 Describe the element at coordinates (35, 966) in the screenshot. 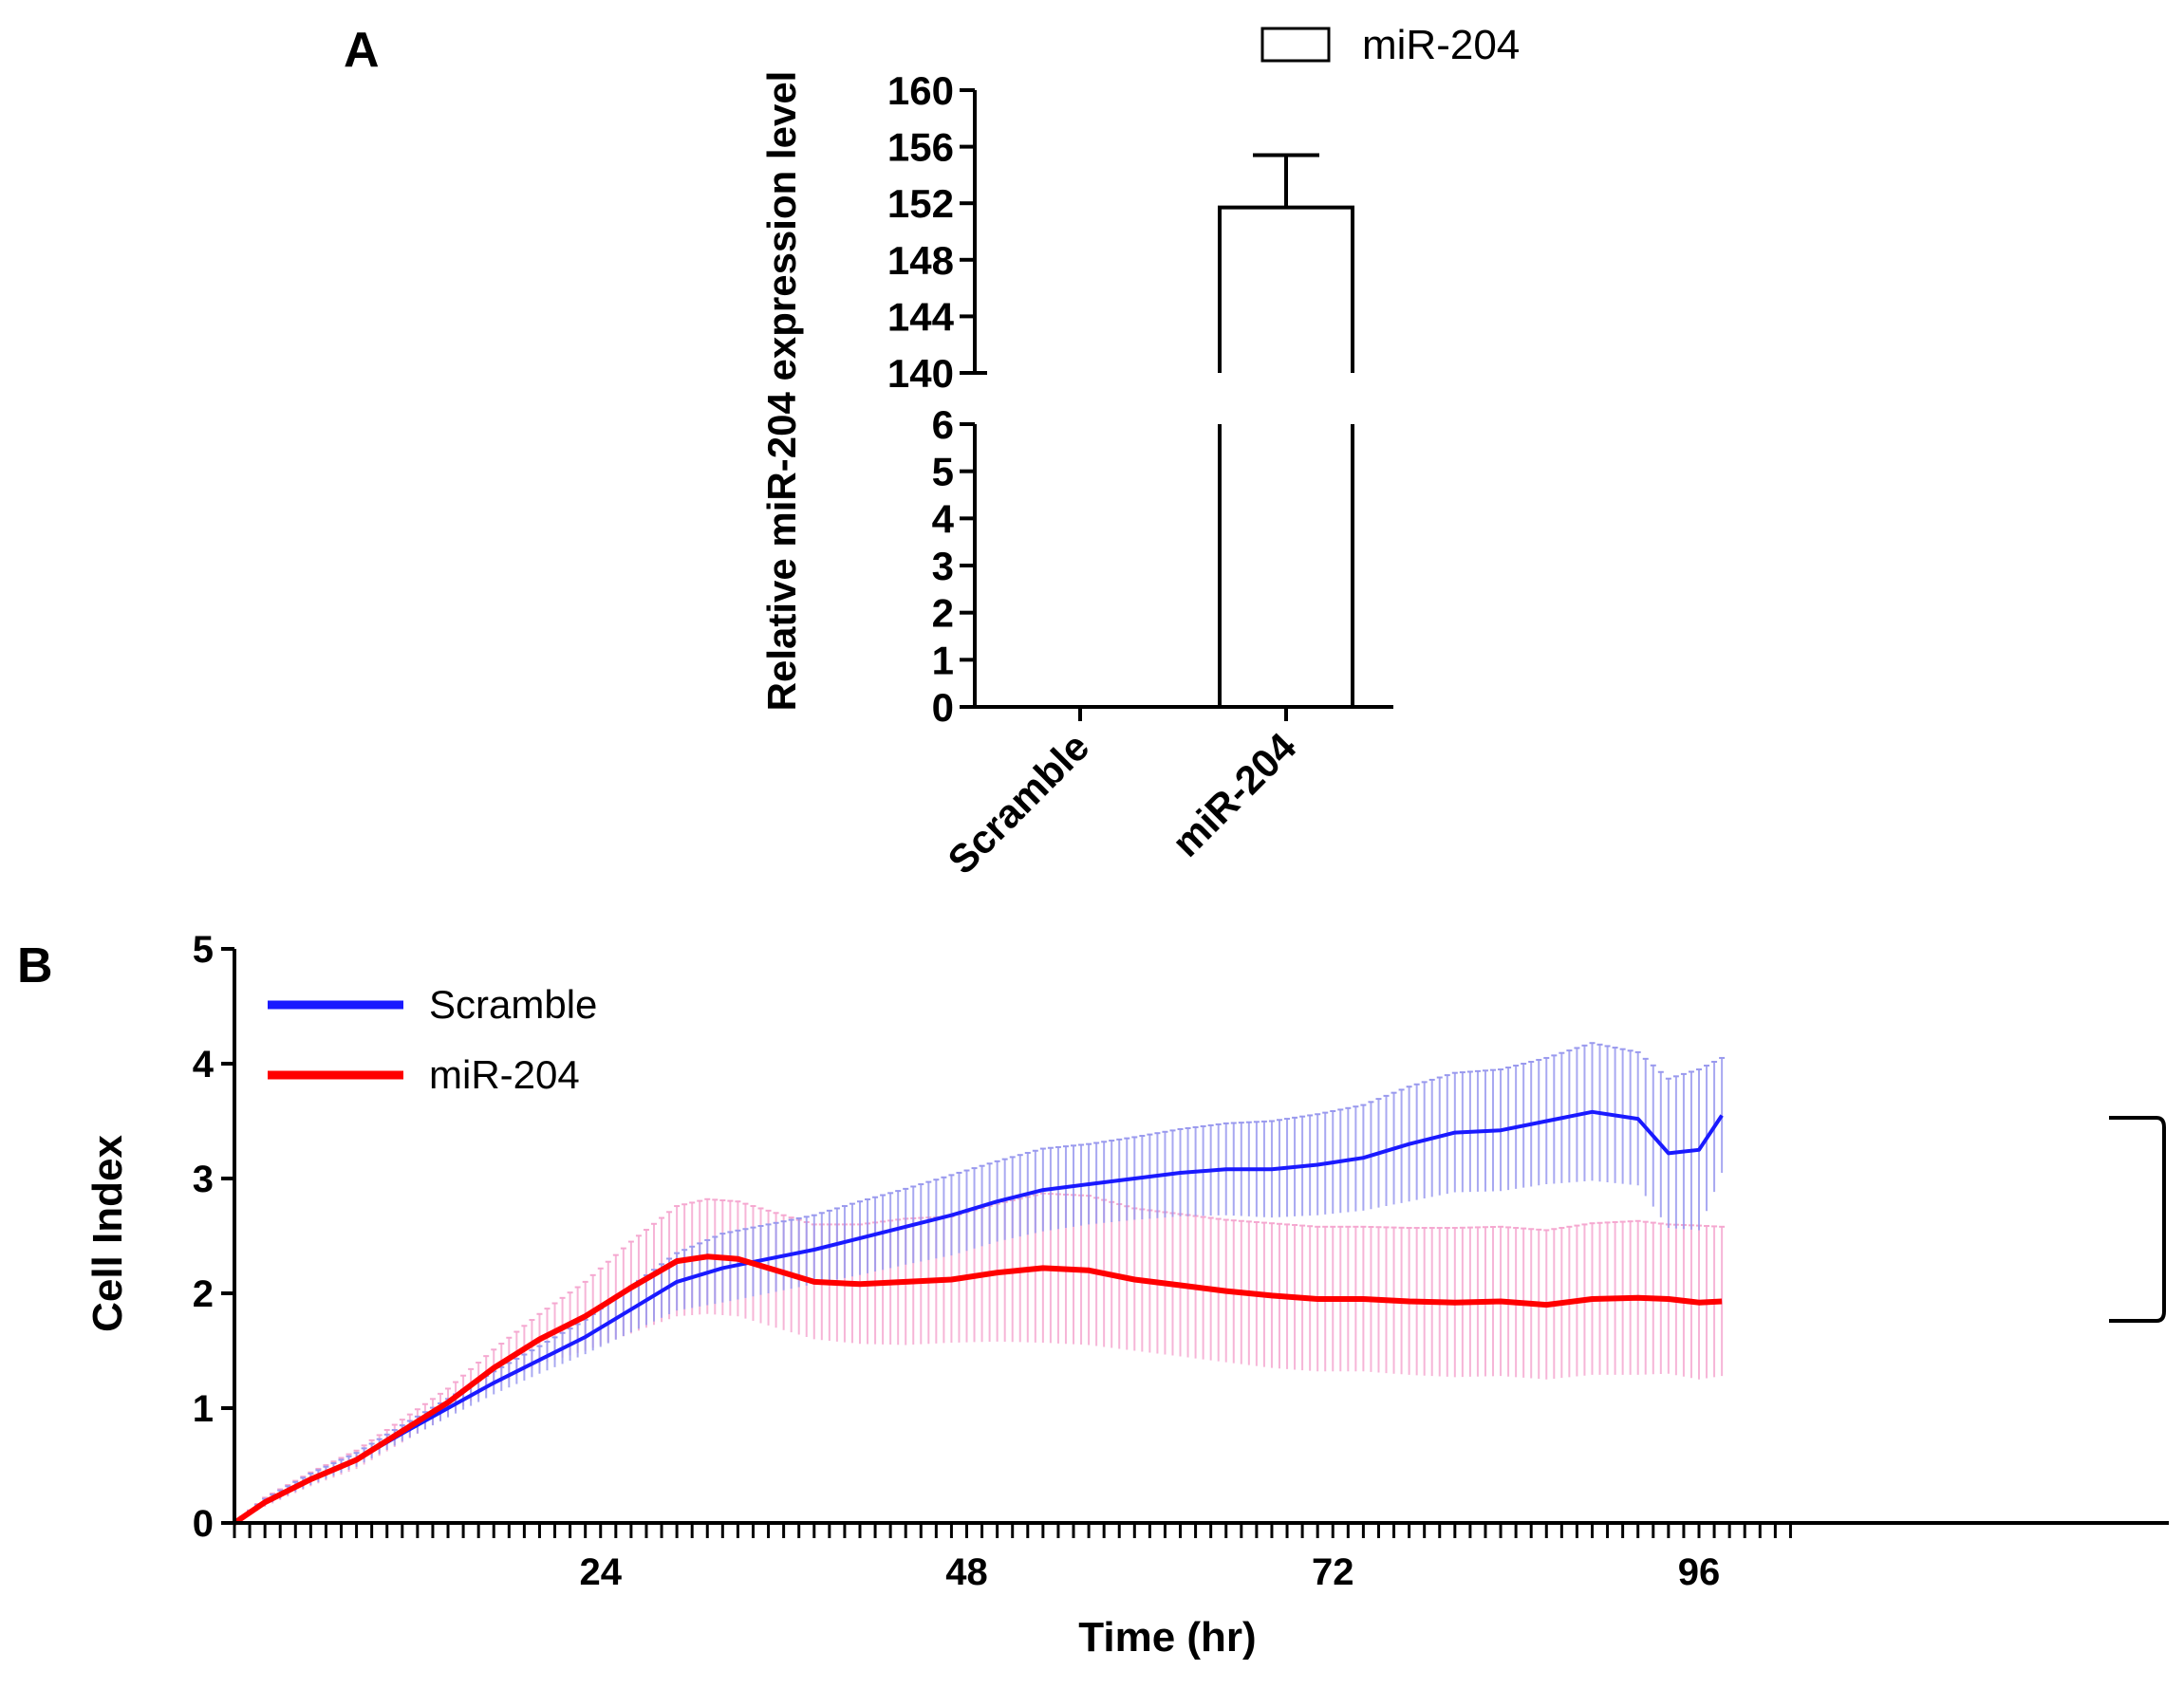

I see `panel-b-label: B` at that location.